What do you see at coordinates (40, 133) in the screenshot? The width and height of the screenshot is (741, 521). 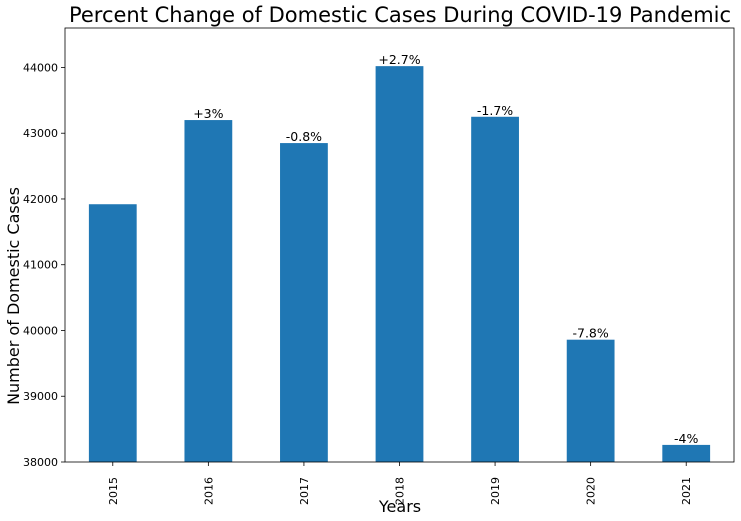 I see `y-tick-label-43000: 43000` at bounding box center [40, 133].